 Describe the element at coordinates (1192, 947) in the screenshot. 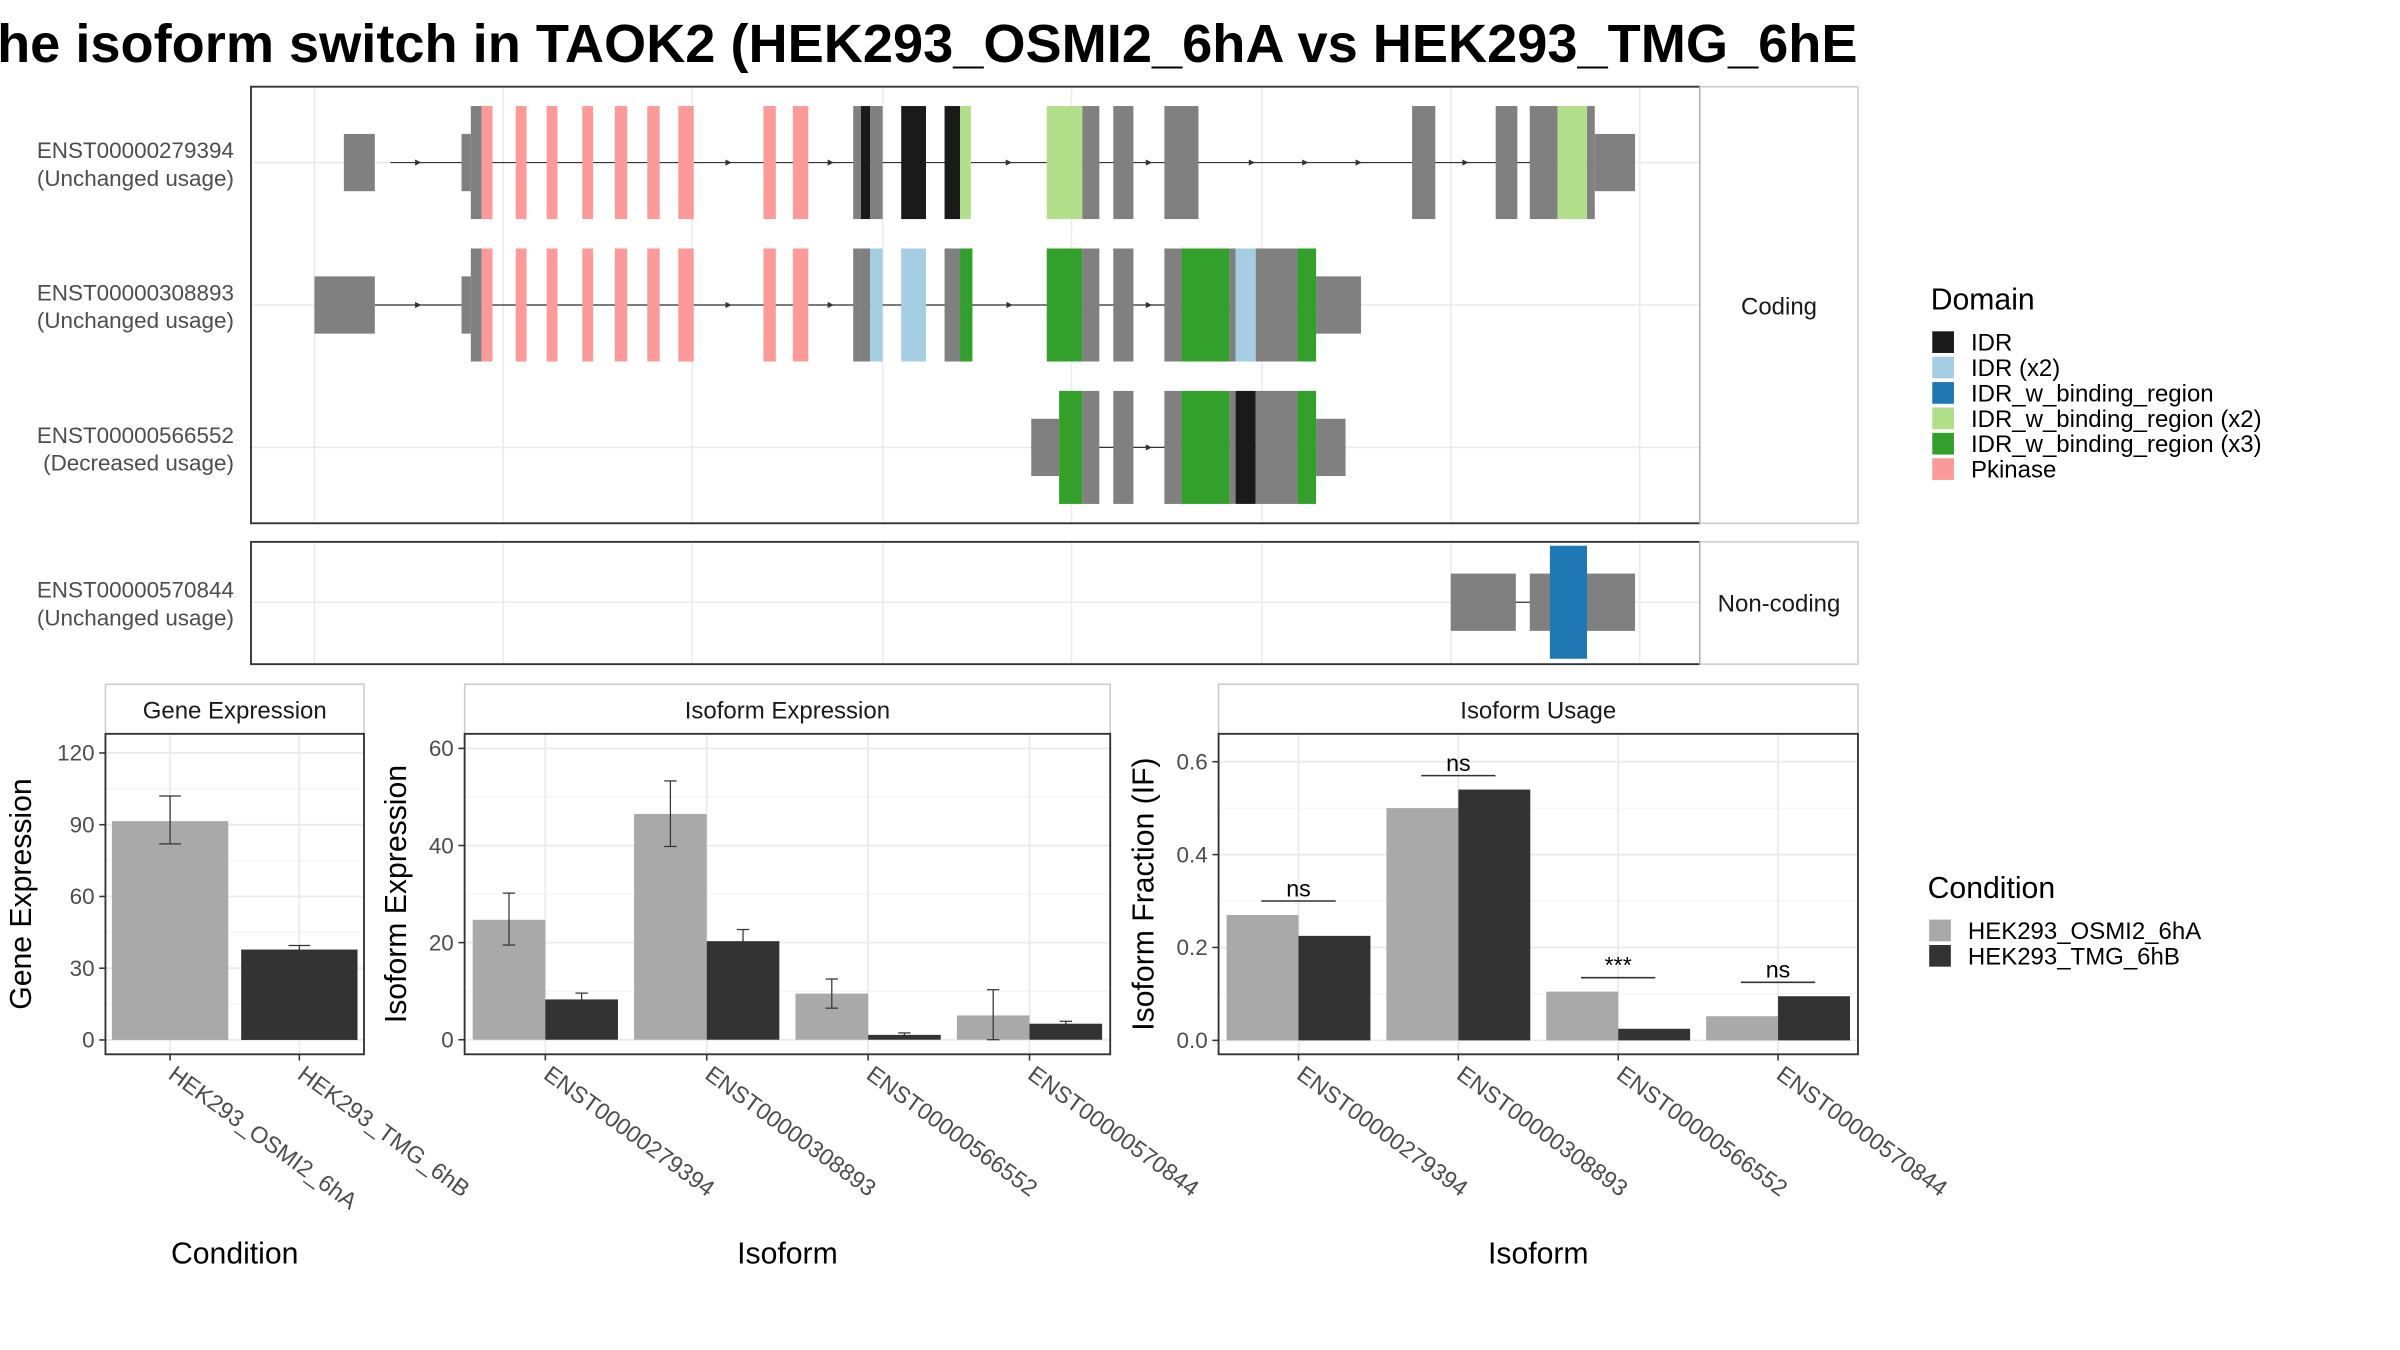

I see `y-tick-label: 0.2` at that location.